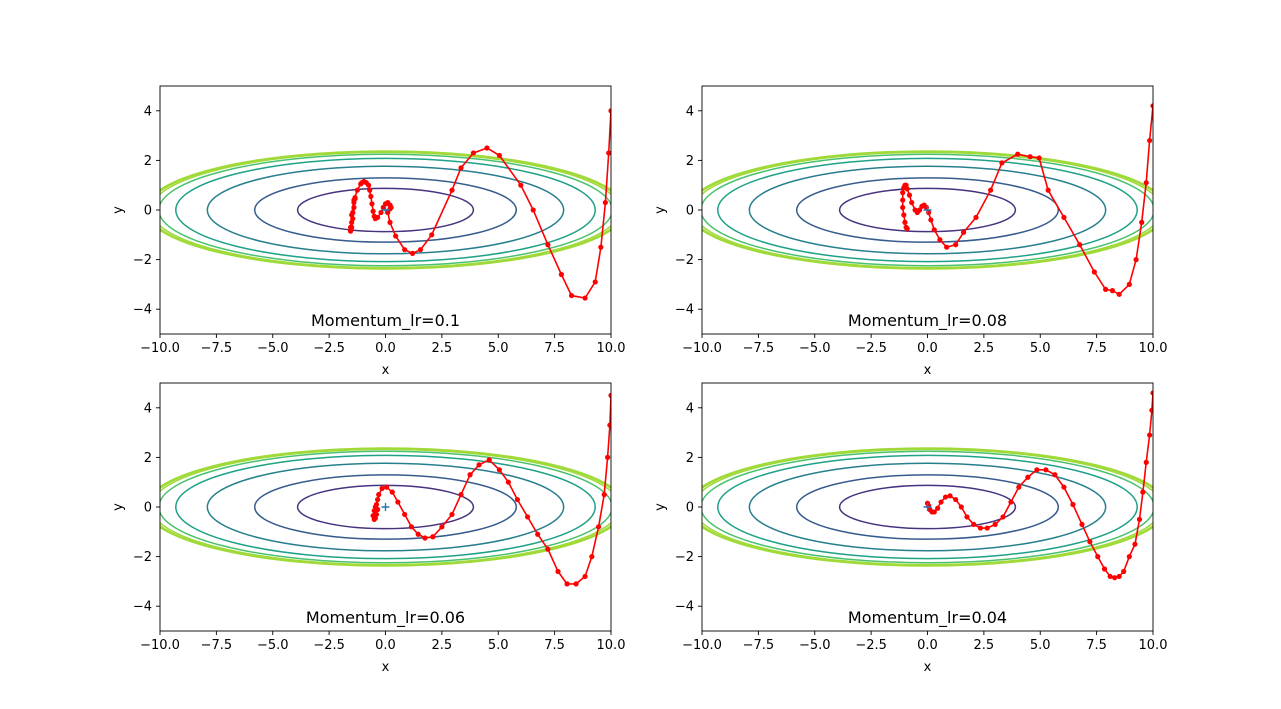 The width and height of the screenshot is (1281, 709). Describe the element at coordinates (815, 348) in the screenshot. I see `x-tick-label: −5.0` at that location.